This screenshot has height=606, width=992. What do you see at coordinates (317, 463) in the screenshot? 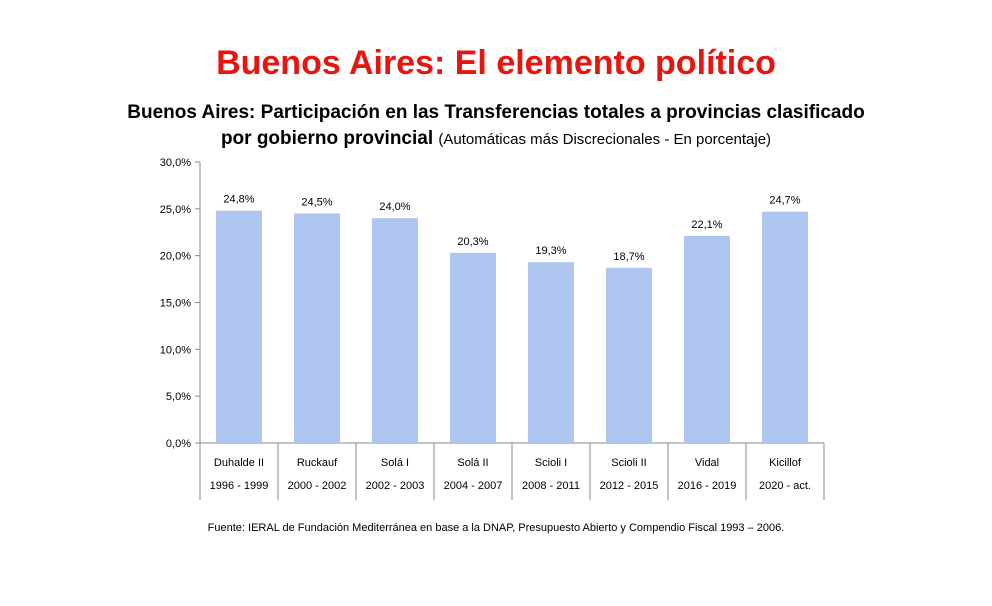
I see `category-label: Ruckauf` at bounding box center [317, 463].